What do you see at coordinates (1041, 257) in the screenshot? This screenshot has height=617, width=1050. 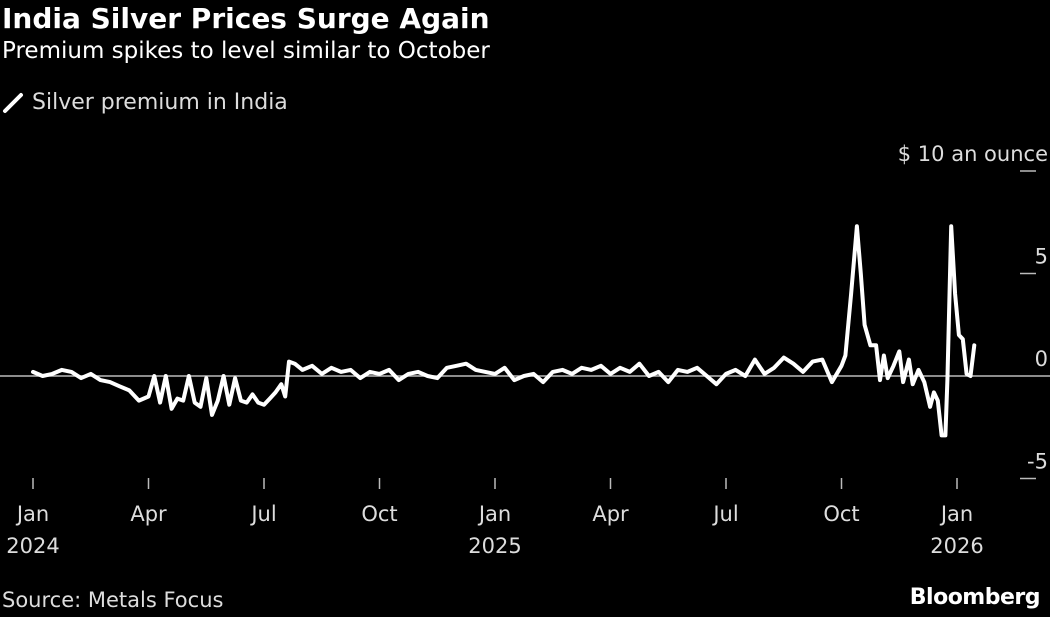 I see `y-tick-label: 5` at bounding box center [1041, 257].